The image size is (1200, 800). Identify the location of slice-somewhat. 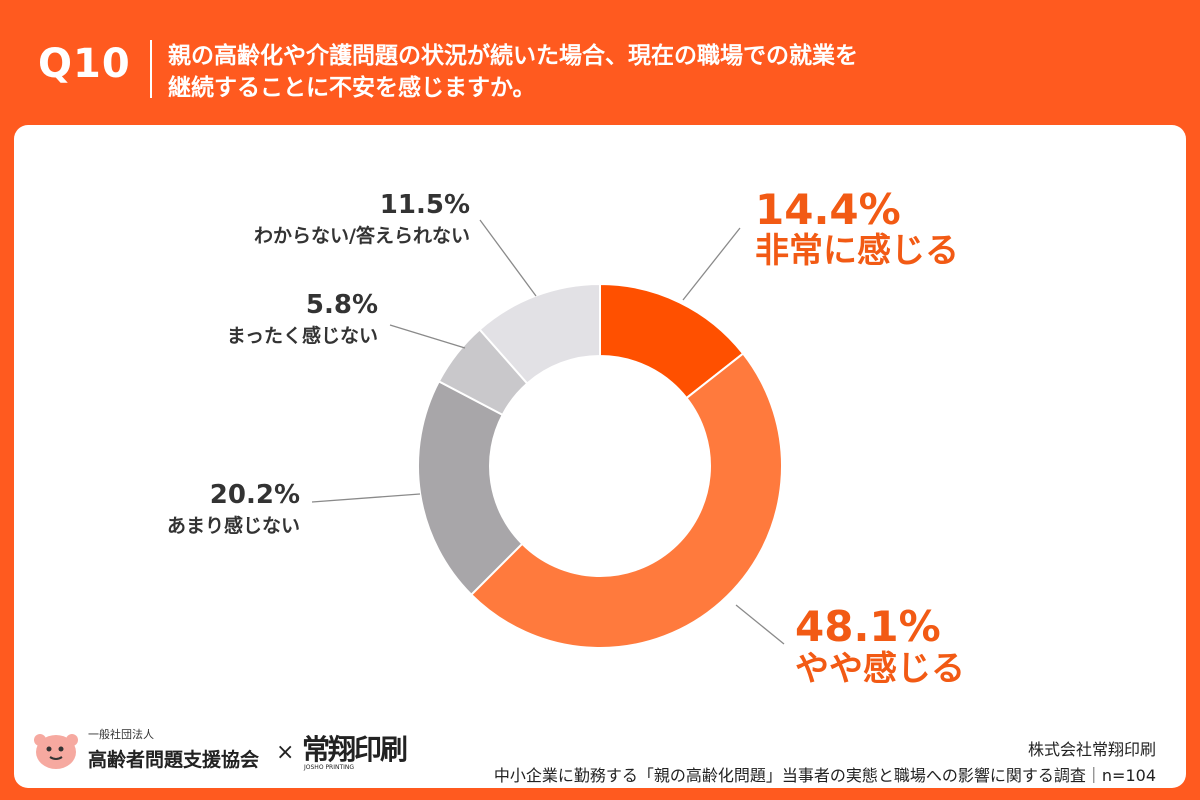
(626, 500).